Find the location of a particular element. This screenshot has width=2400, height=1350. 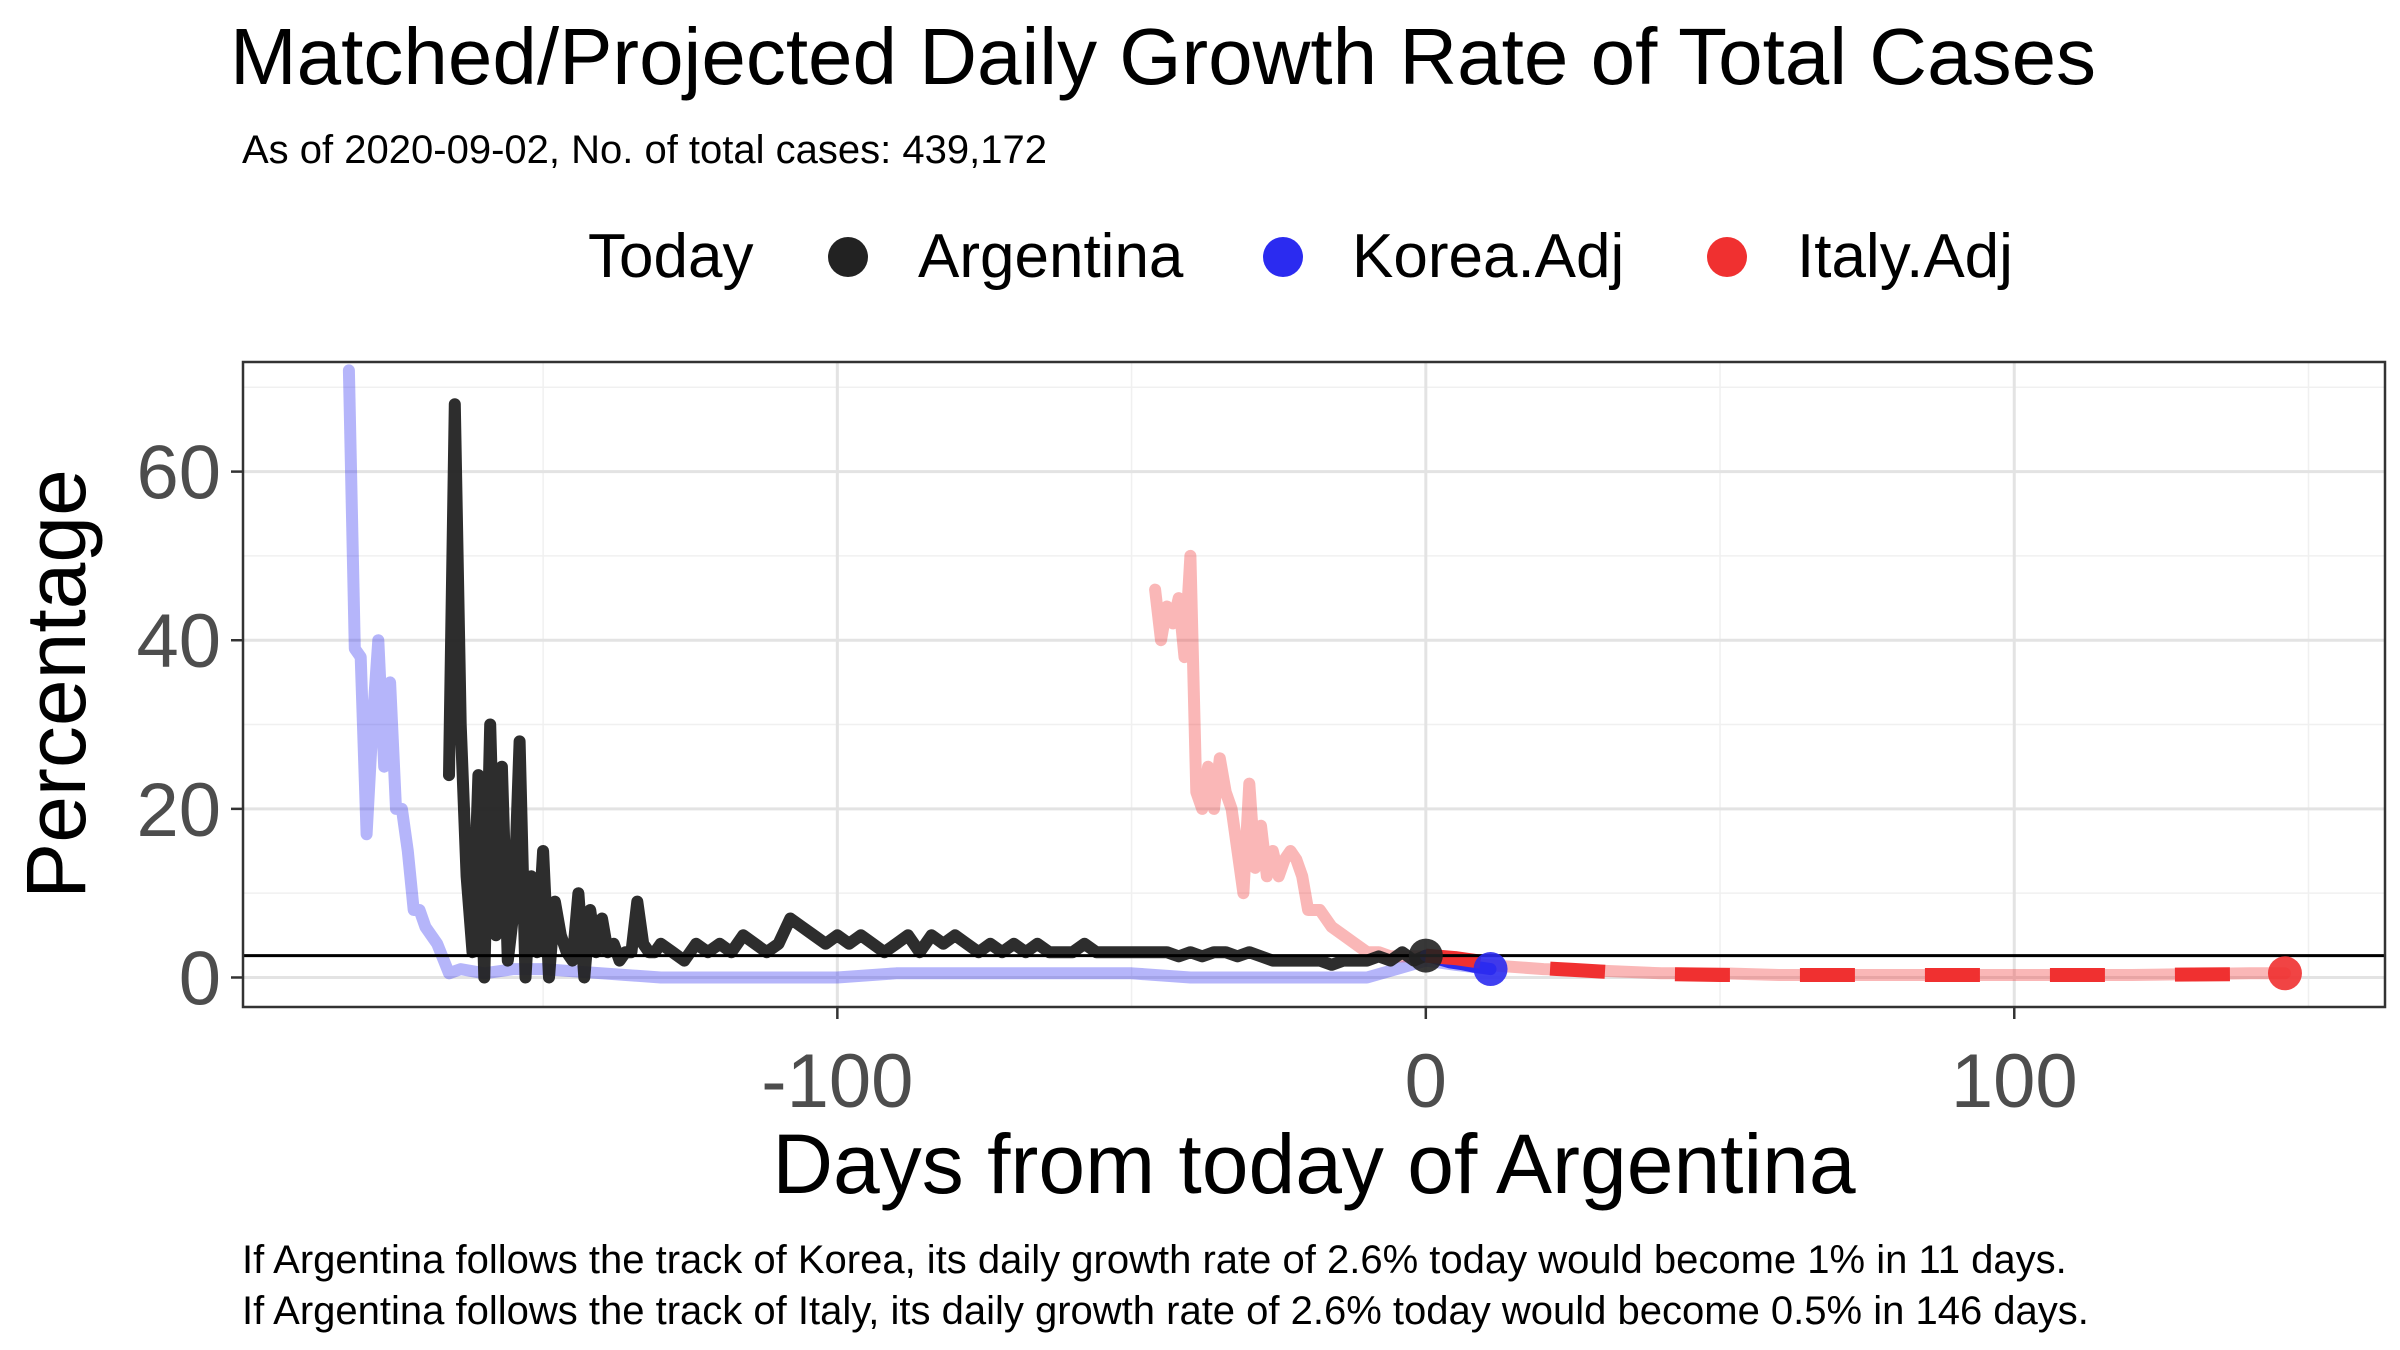

y-tick-label: 0 is located at coordinates (200, 978).